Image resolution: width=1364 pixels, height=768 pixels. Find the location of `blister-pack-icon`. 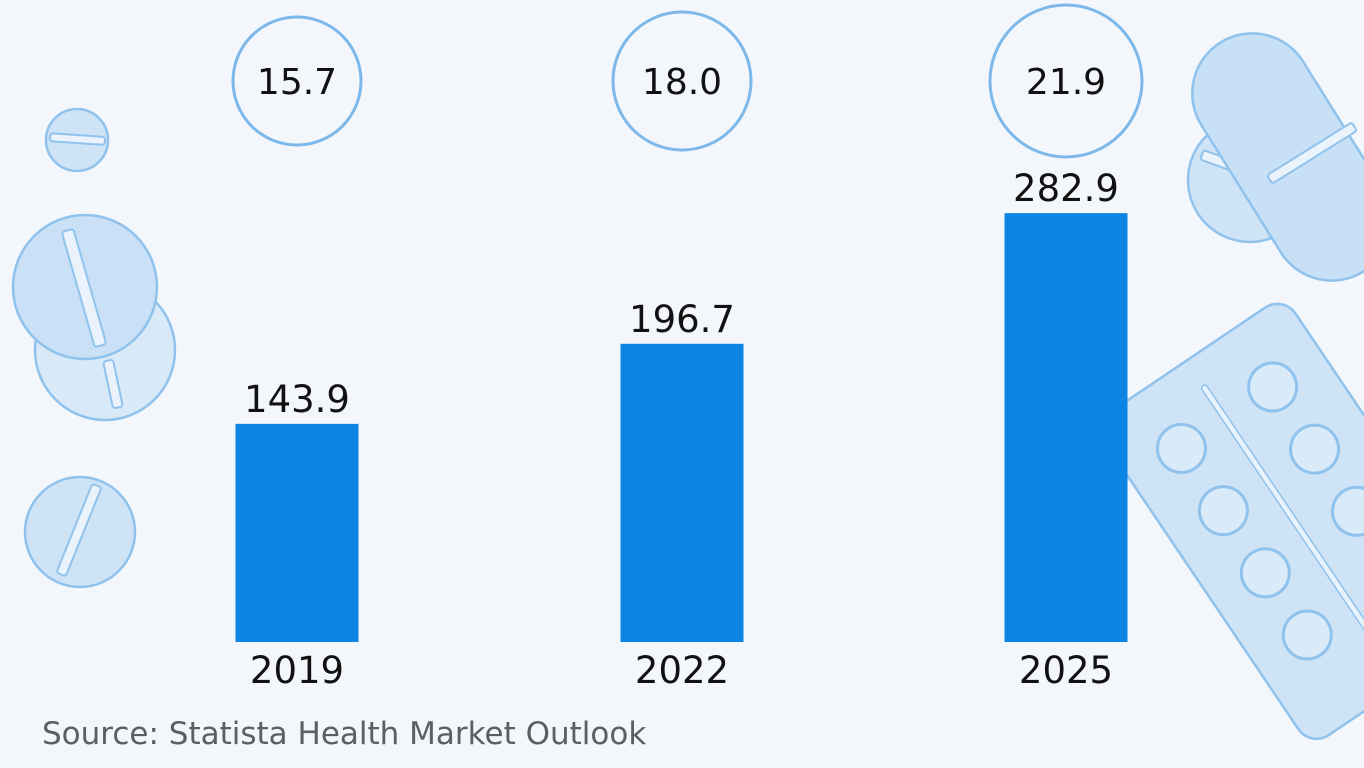

blister-pack-icon is located at coordinates (1231, 521).